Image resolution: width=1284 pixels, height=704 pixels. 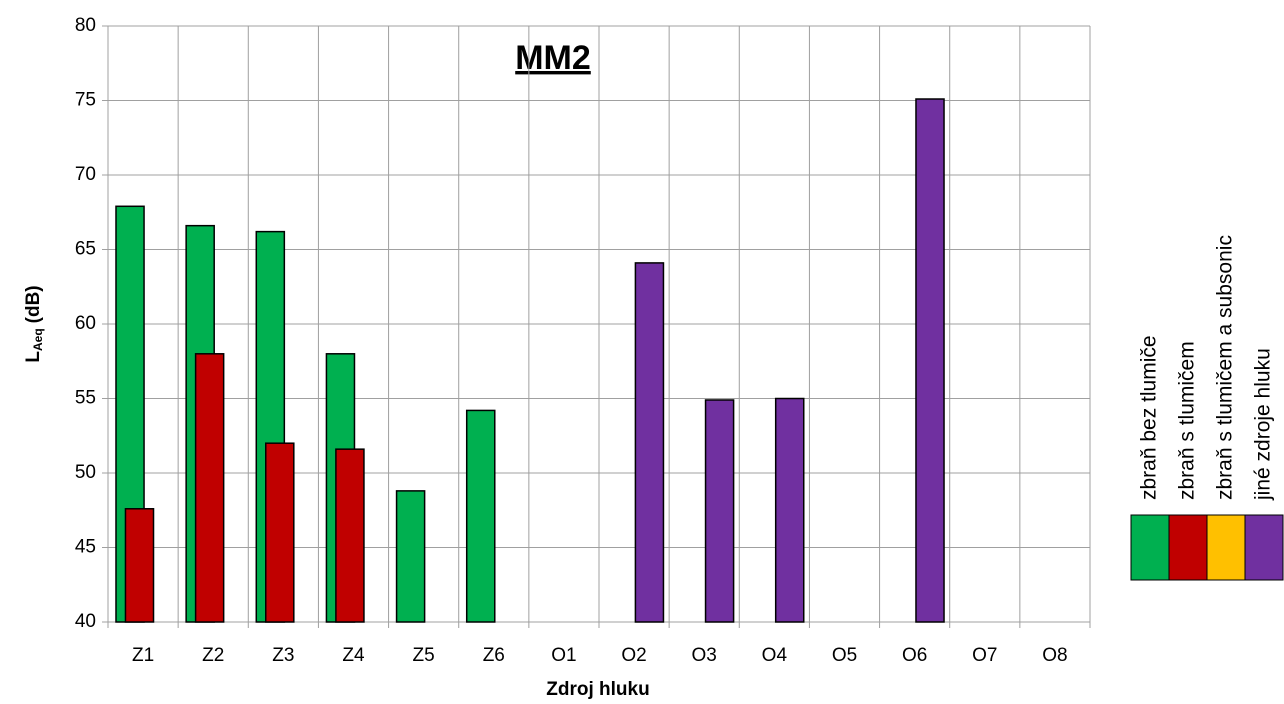 What do you see at coordinates (424, 655) in the screenshot?
I see `x-tick-label: Z5` at bounding box center [424, 655].